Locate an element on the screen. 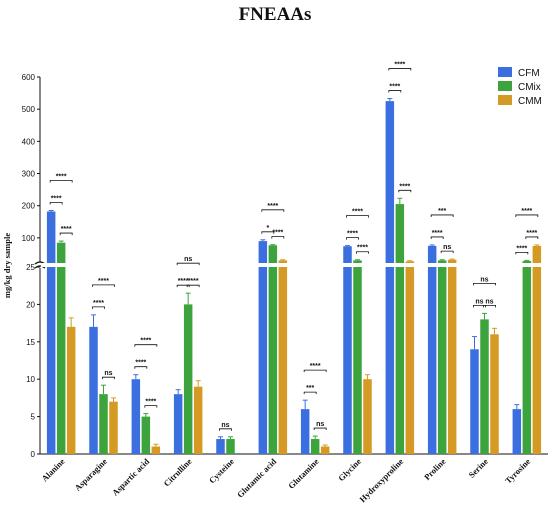 Image resolution: width=550 pixels, height=512 pixels. significance-label: * is located at coordinates (267, 228).